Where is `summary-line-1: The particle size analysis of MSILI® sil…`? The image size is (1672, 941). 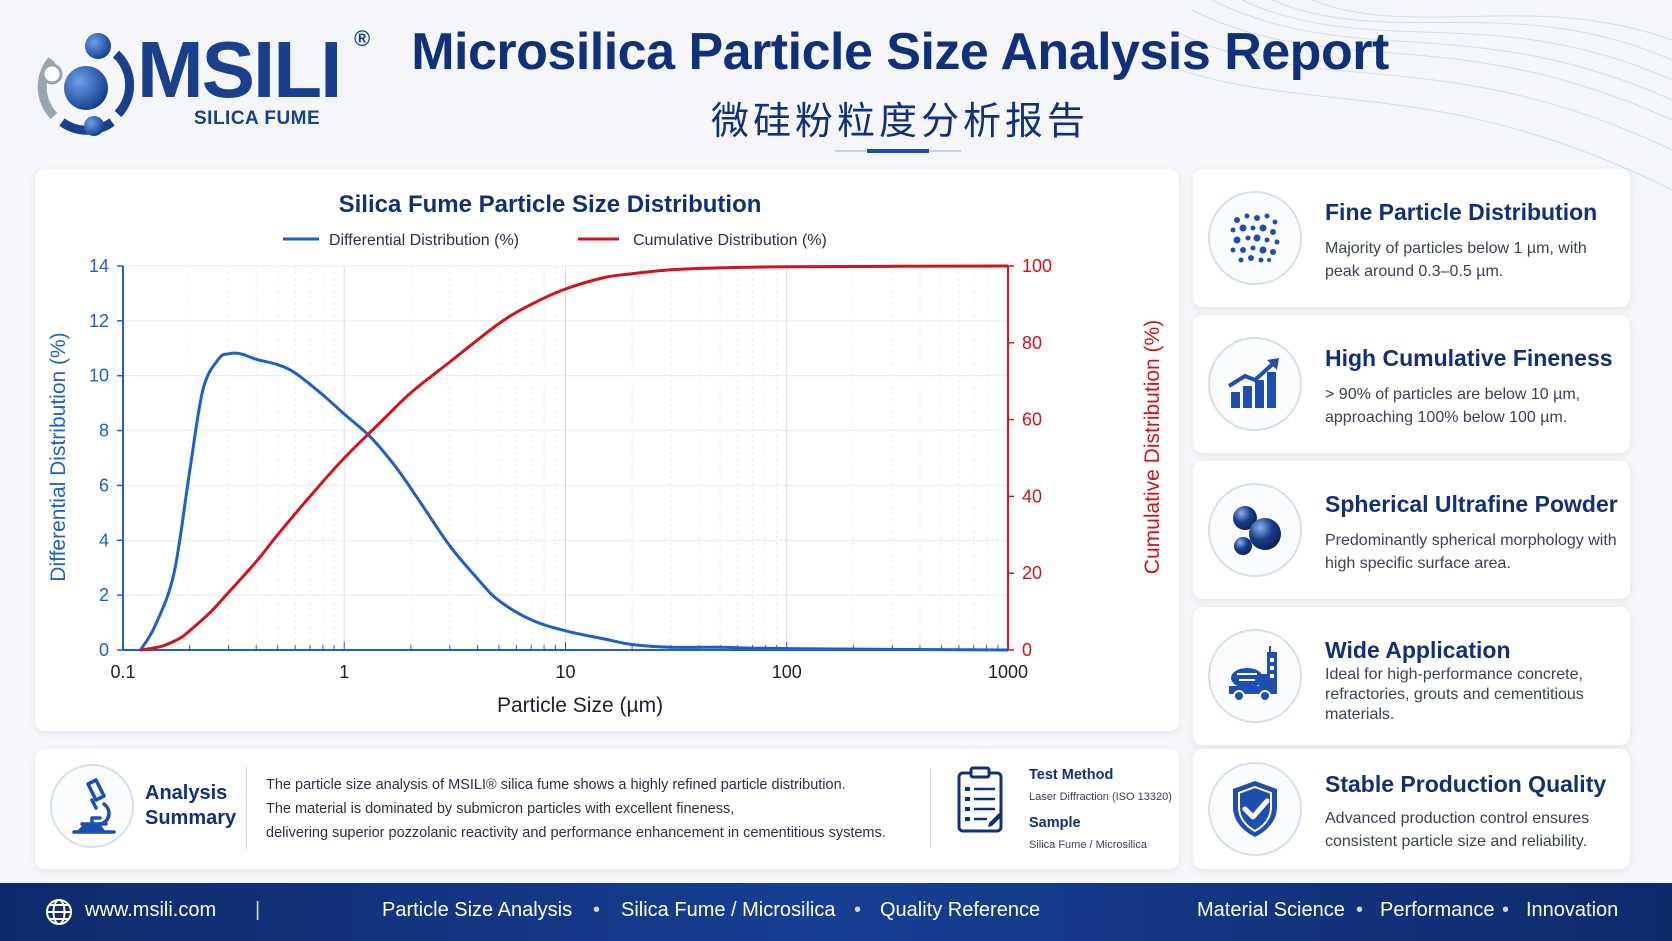
summary-line-1: The particle size analysis of MSILI® sil… is located at coordinates (556, 785).